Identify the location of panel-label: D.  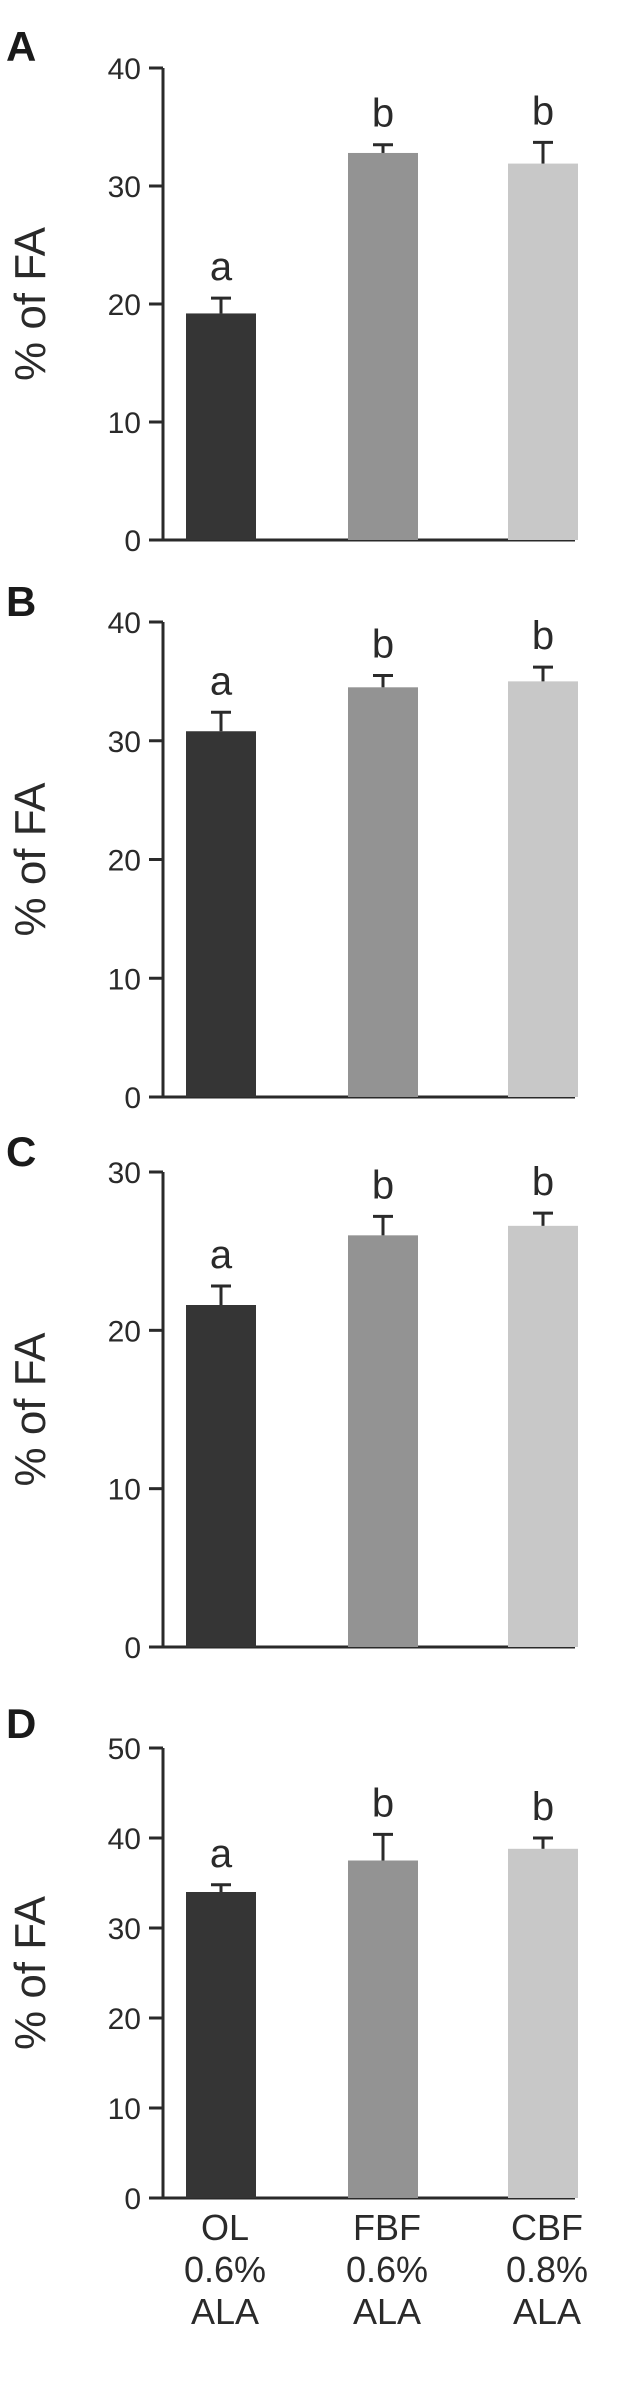
(21, 1723).